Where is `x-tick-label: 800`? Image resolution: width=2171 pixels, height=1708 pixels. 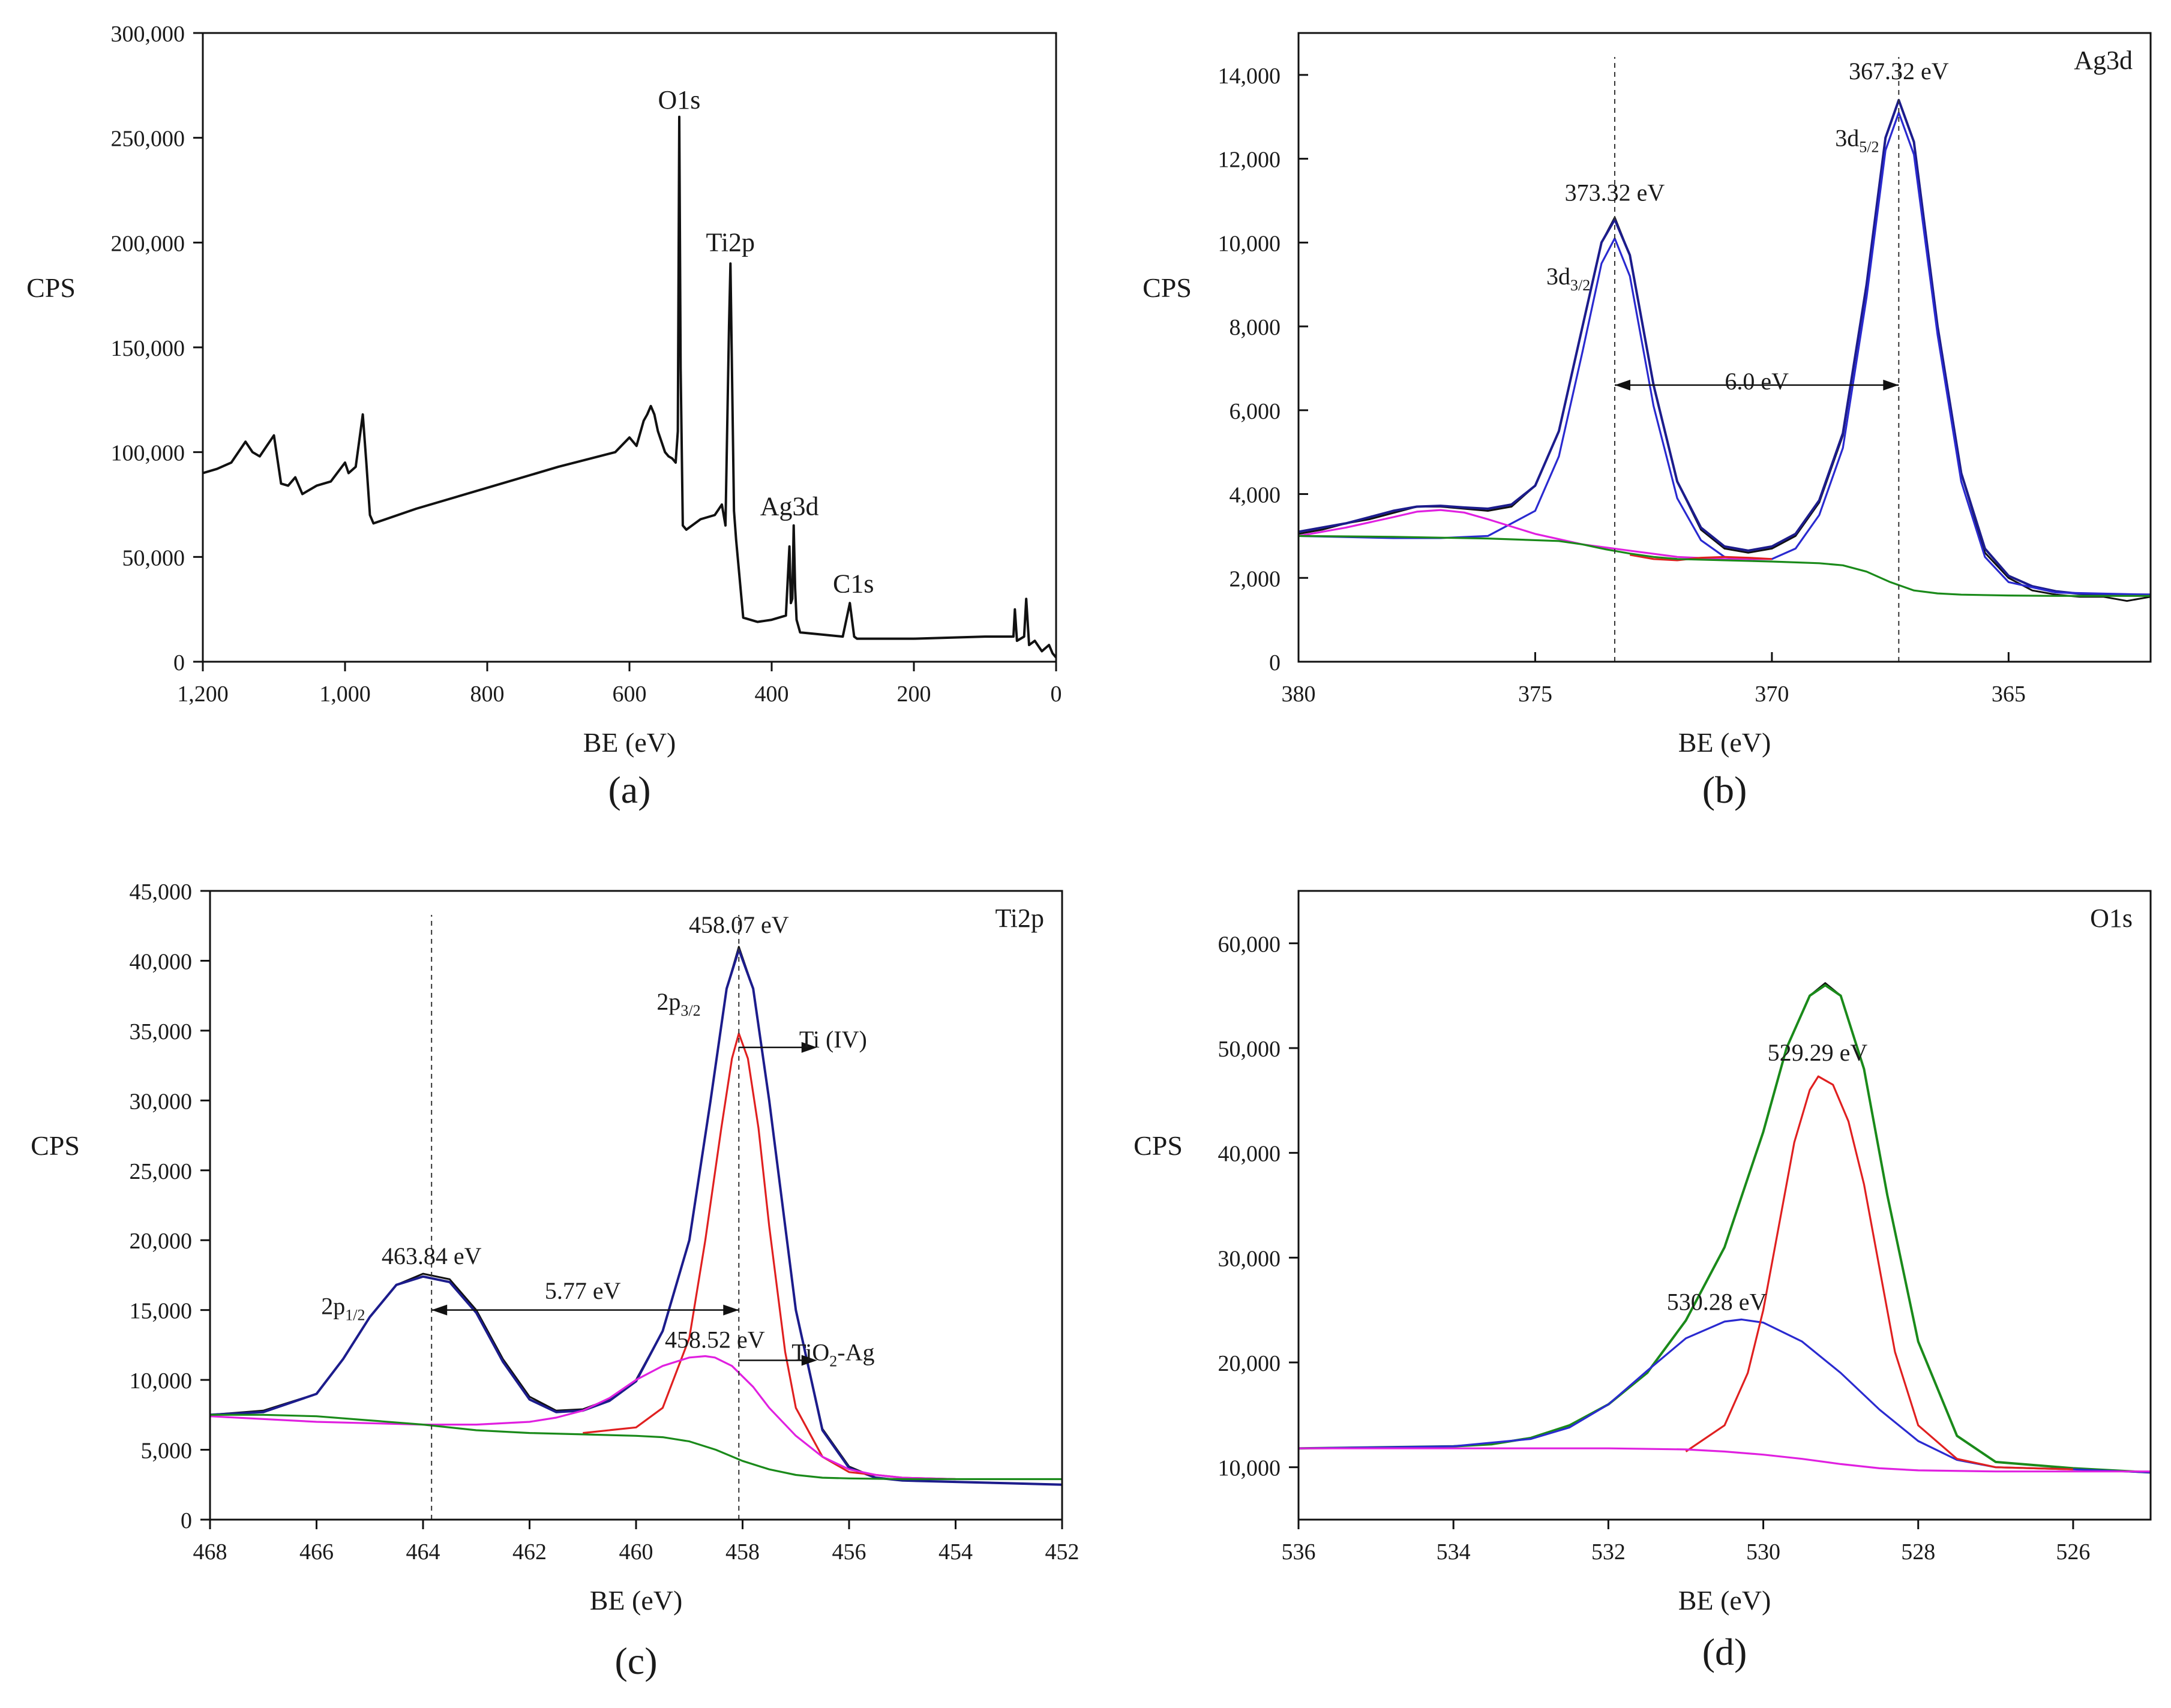 x-tick-label: 800 is located at coordinates (487, 694).